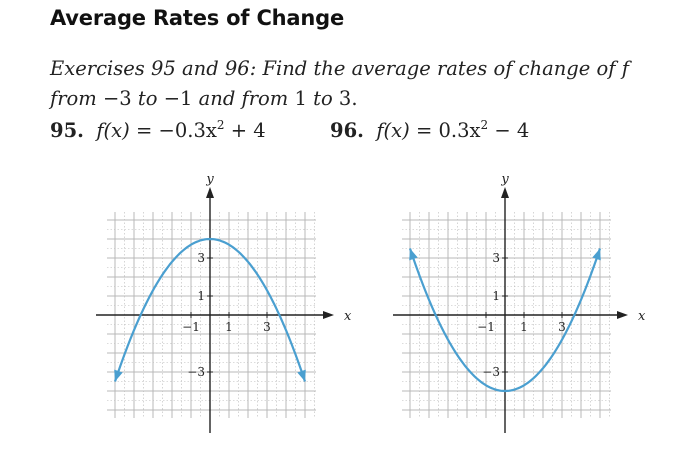 This screenshot has height=461, width=700. I want to click on exercise-95: 95. f(x) = −0.3x2 + 4, so click(158, 130).